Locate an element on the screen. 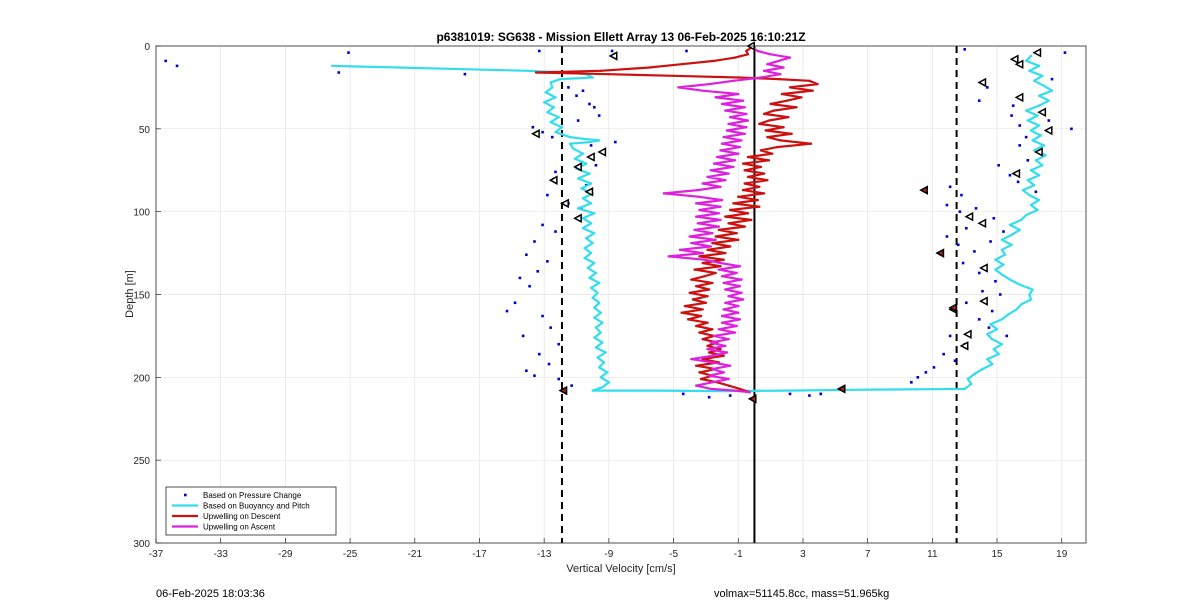 This screenshot has height=611, width=1200. footer-timestamp: 06-Feb-2025 18:03:36 is located at coordinates (210, 594).